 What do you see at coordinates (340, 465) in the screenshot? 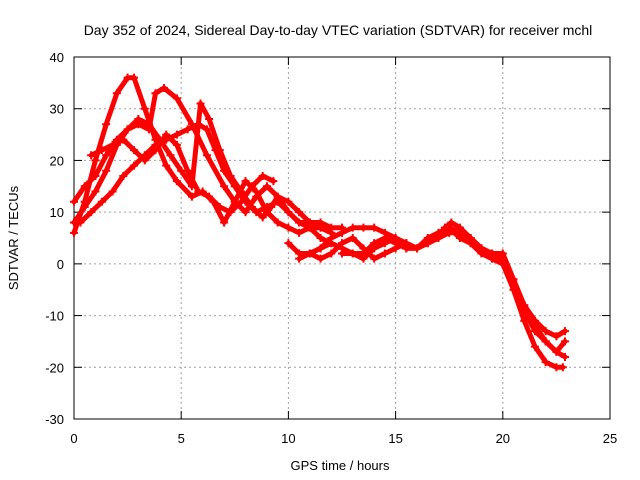
I see `x-axis-label: GPS time / hours` at bounding box center [340, 465].